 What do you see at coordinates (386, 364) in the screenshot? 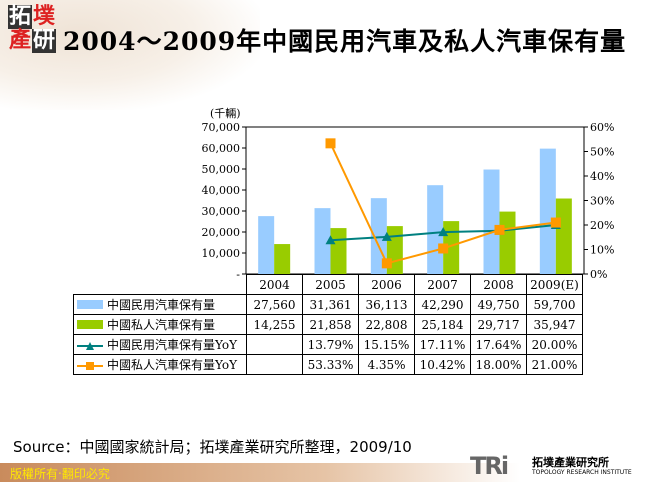
I see `value-cell: 4.35%` at bounding box center [386, 364].